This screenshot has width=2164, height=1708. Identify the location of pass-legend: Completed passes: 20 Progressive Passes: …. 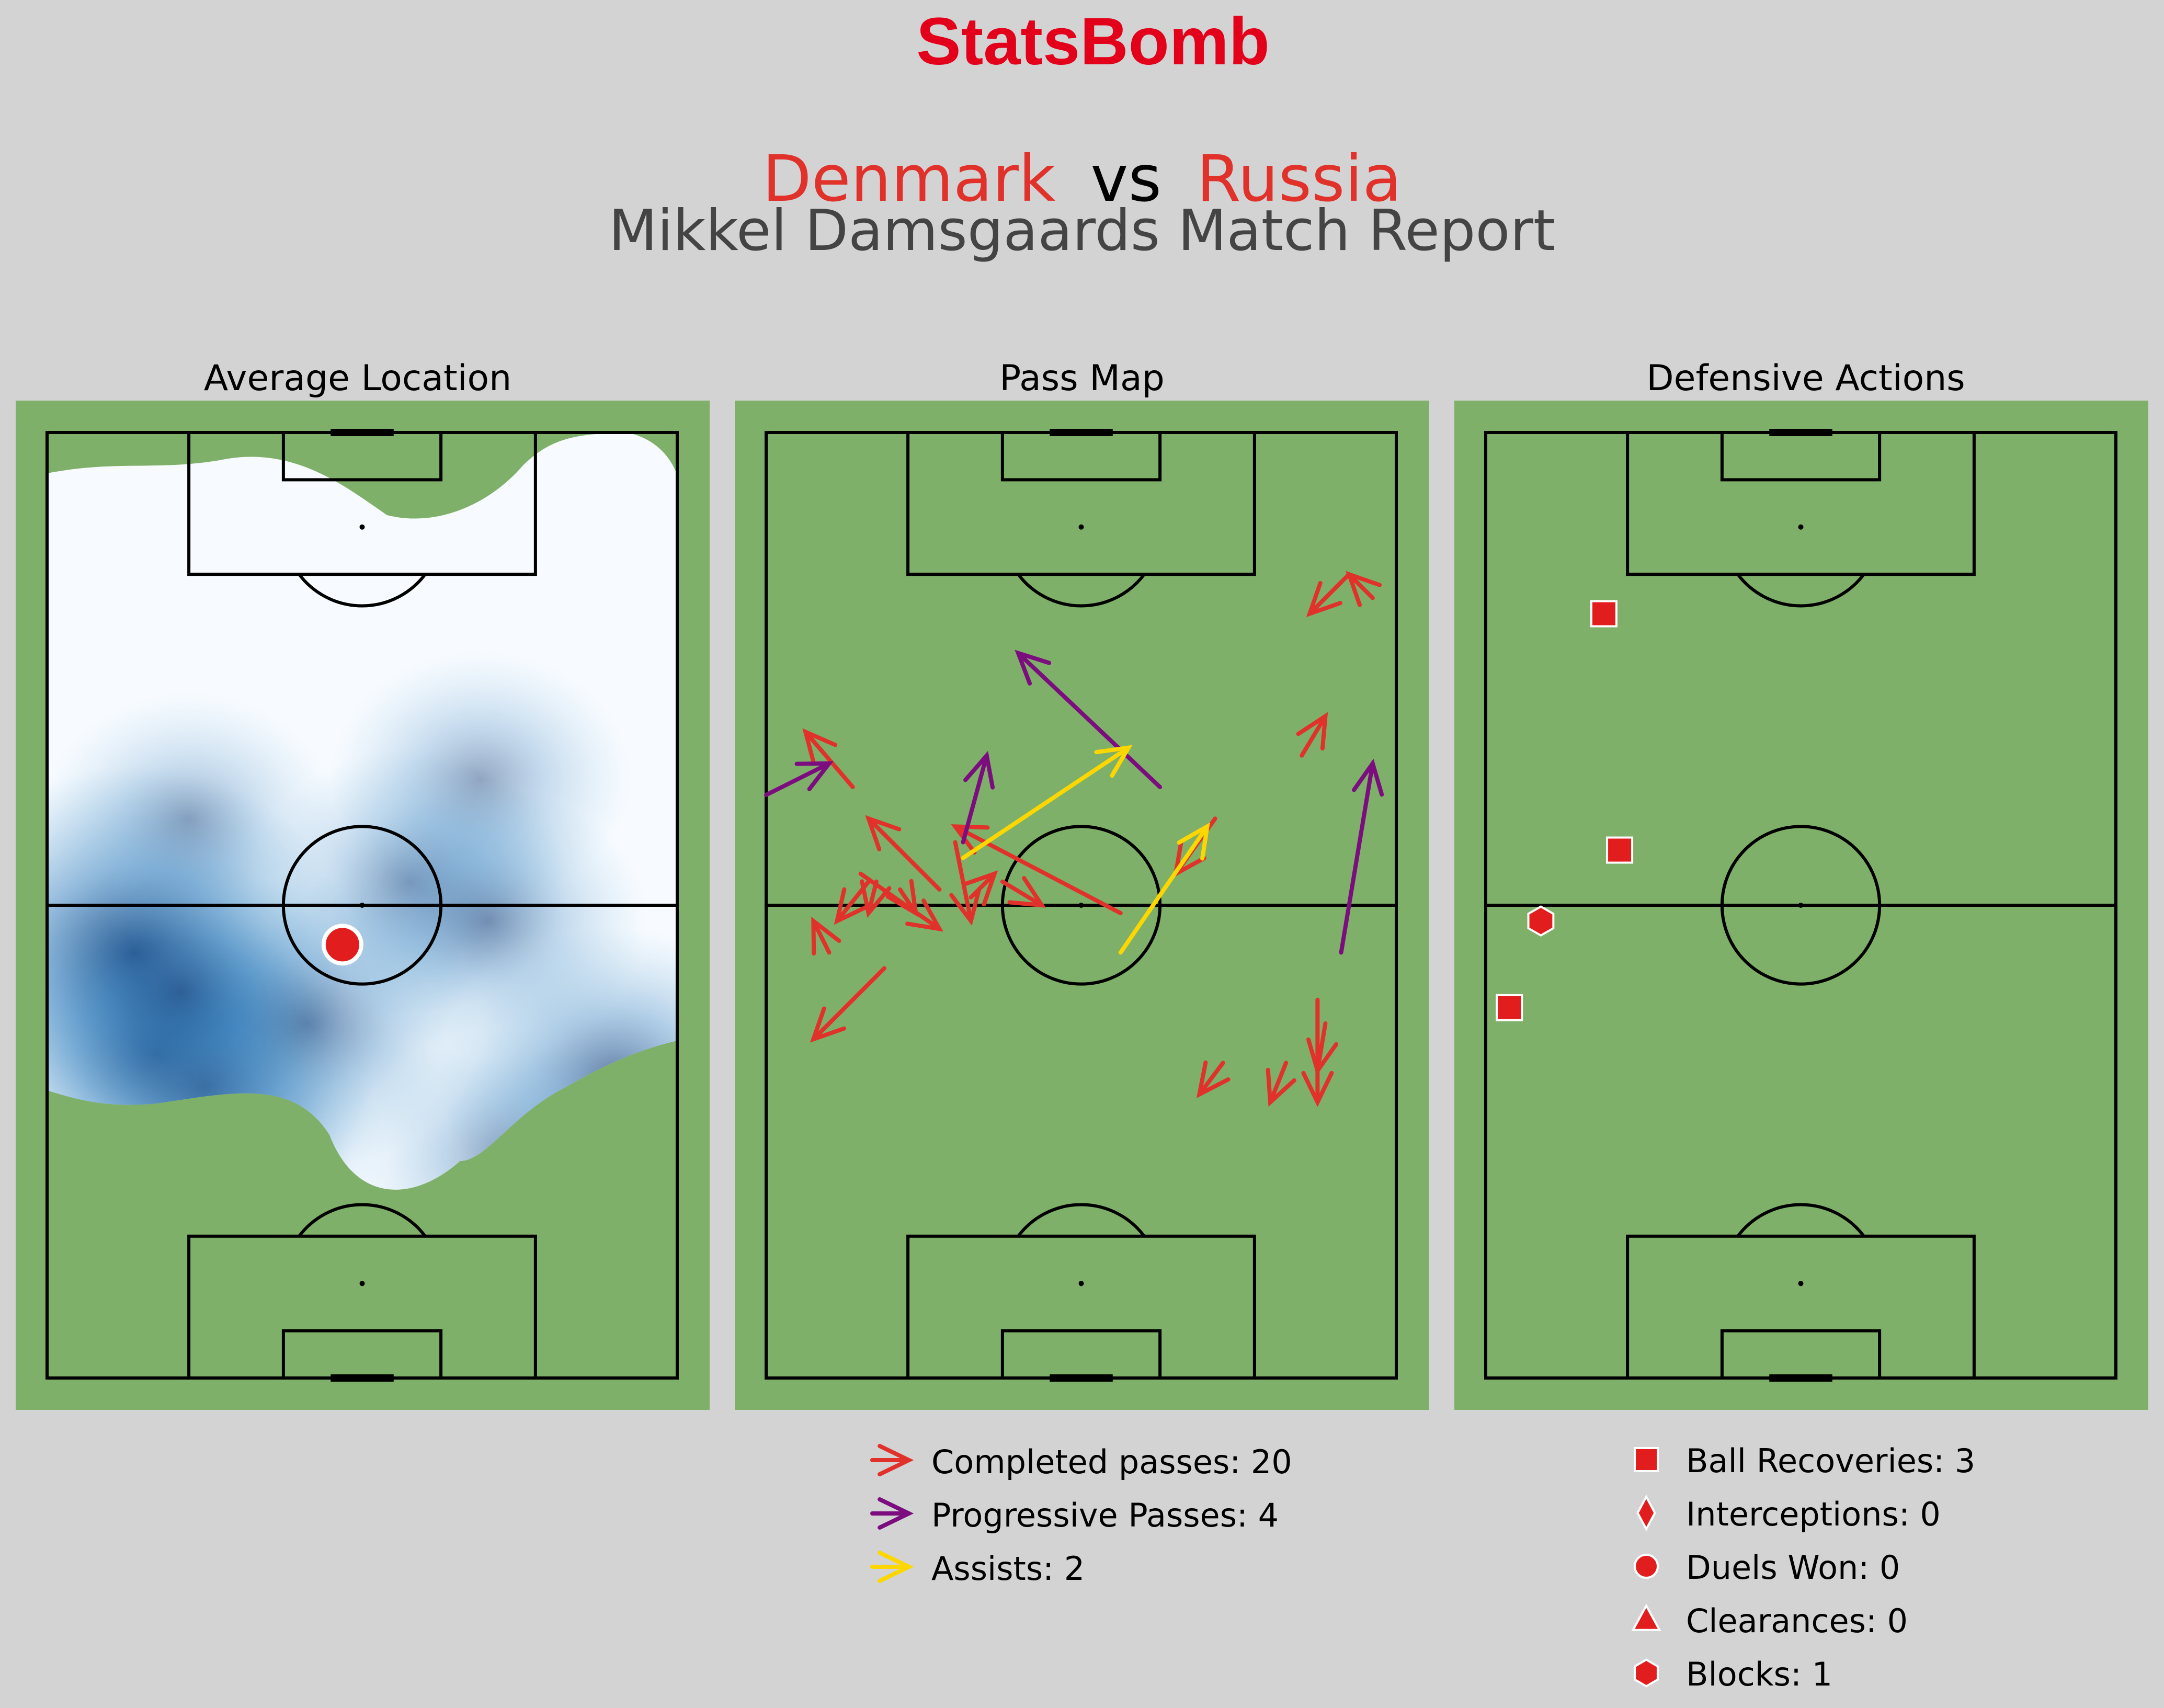
(1082, 1515).